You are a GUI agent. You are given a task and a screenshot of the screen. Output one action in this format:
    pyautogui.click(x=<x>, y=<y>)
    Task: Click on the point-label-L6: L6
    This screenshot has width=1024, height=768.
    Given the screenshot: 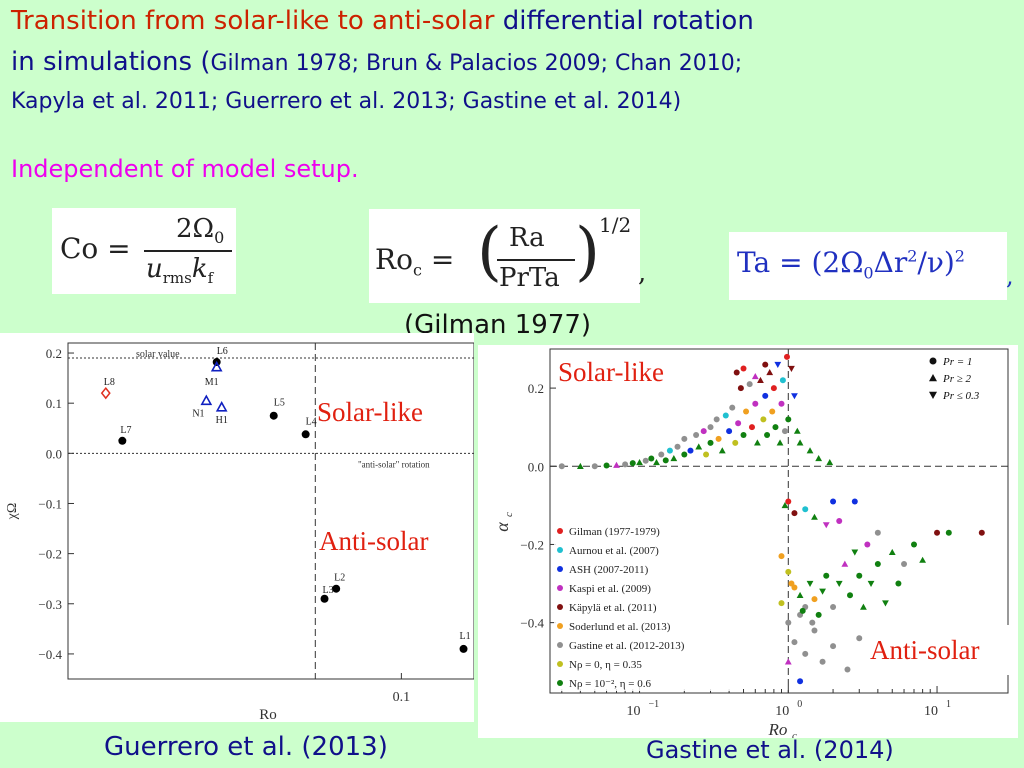 What is the action you would take?
    pyautogui.click(x=222, y=351)
    